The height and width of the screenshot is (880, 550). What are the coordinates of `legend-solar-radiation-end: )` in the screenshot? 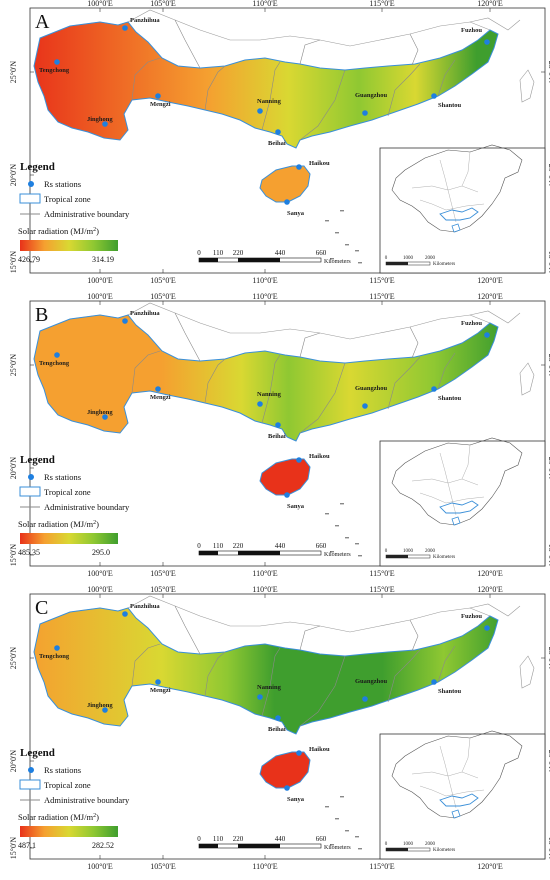 It's located at (97, 524).